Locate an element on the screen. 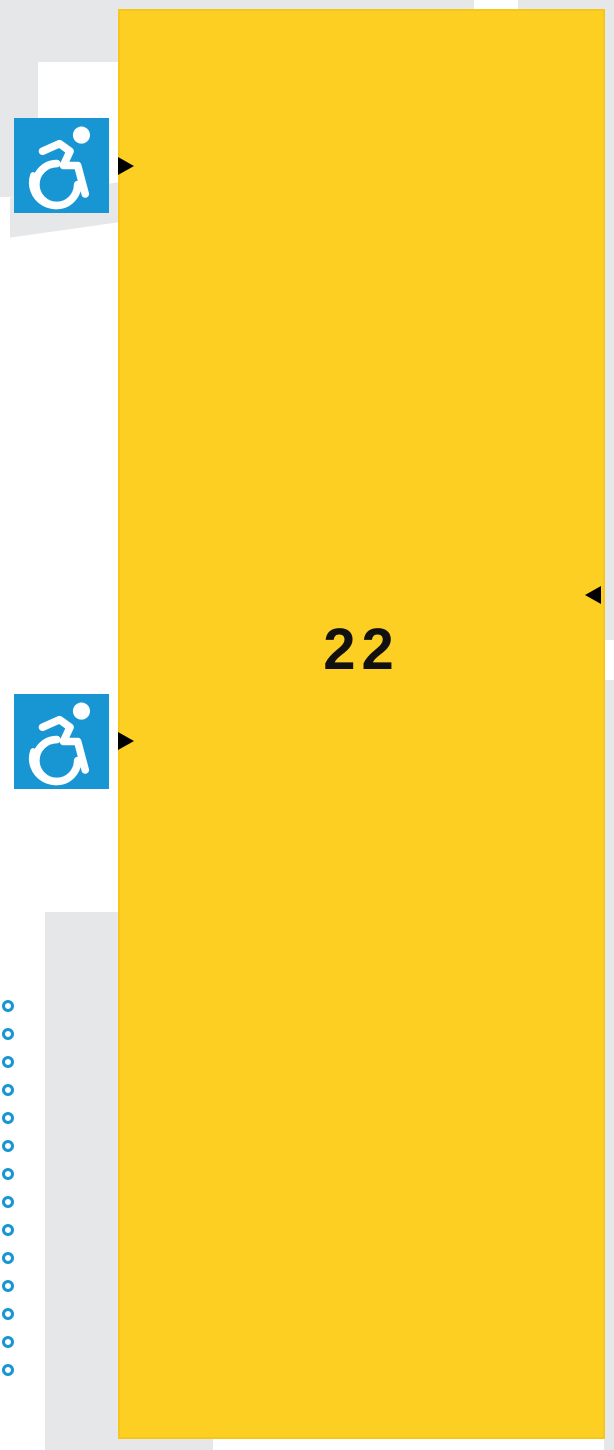  room-number-label: 22 is located at coordinates (361, 649).